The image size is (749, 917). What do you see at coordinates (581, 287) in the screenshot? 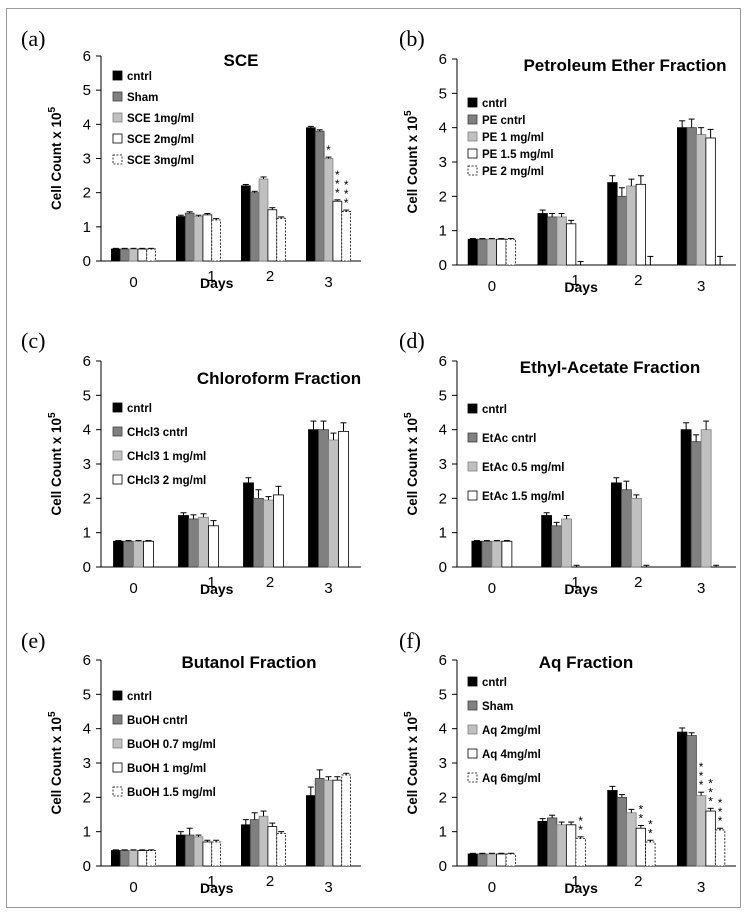
I see `x-axis-label-b: Days` at bounding box center [581, 287].